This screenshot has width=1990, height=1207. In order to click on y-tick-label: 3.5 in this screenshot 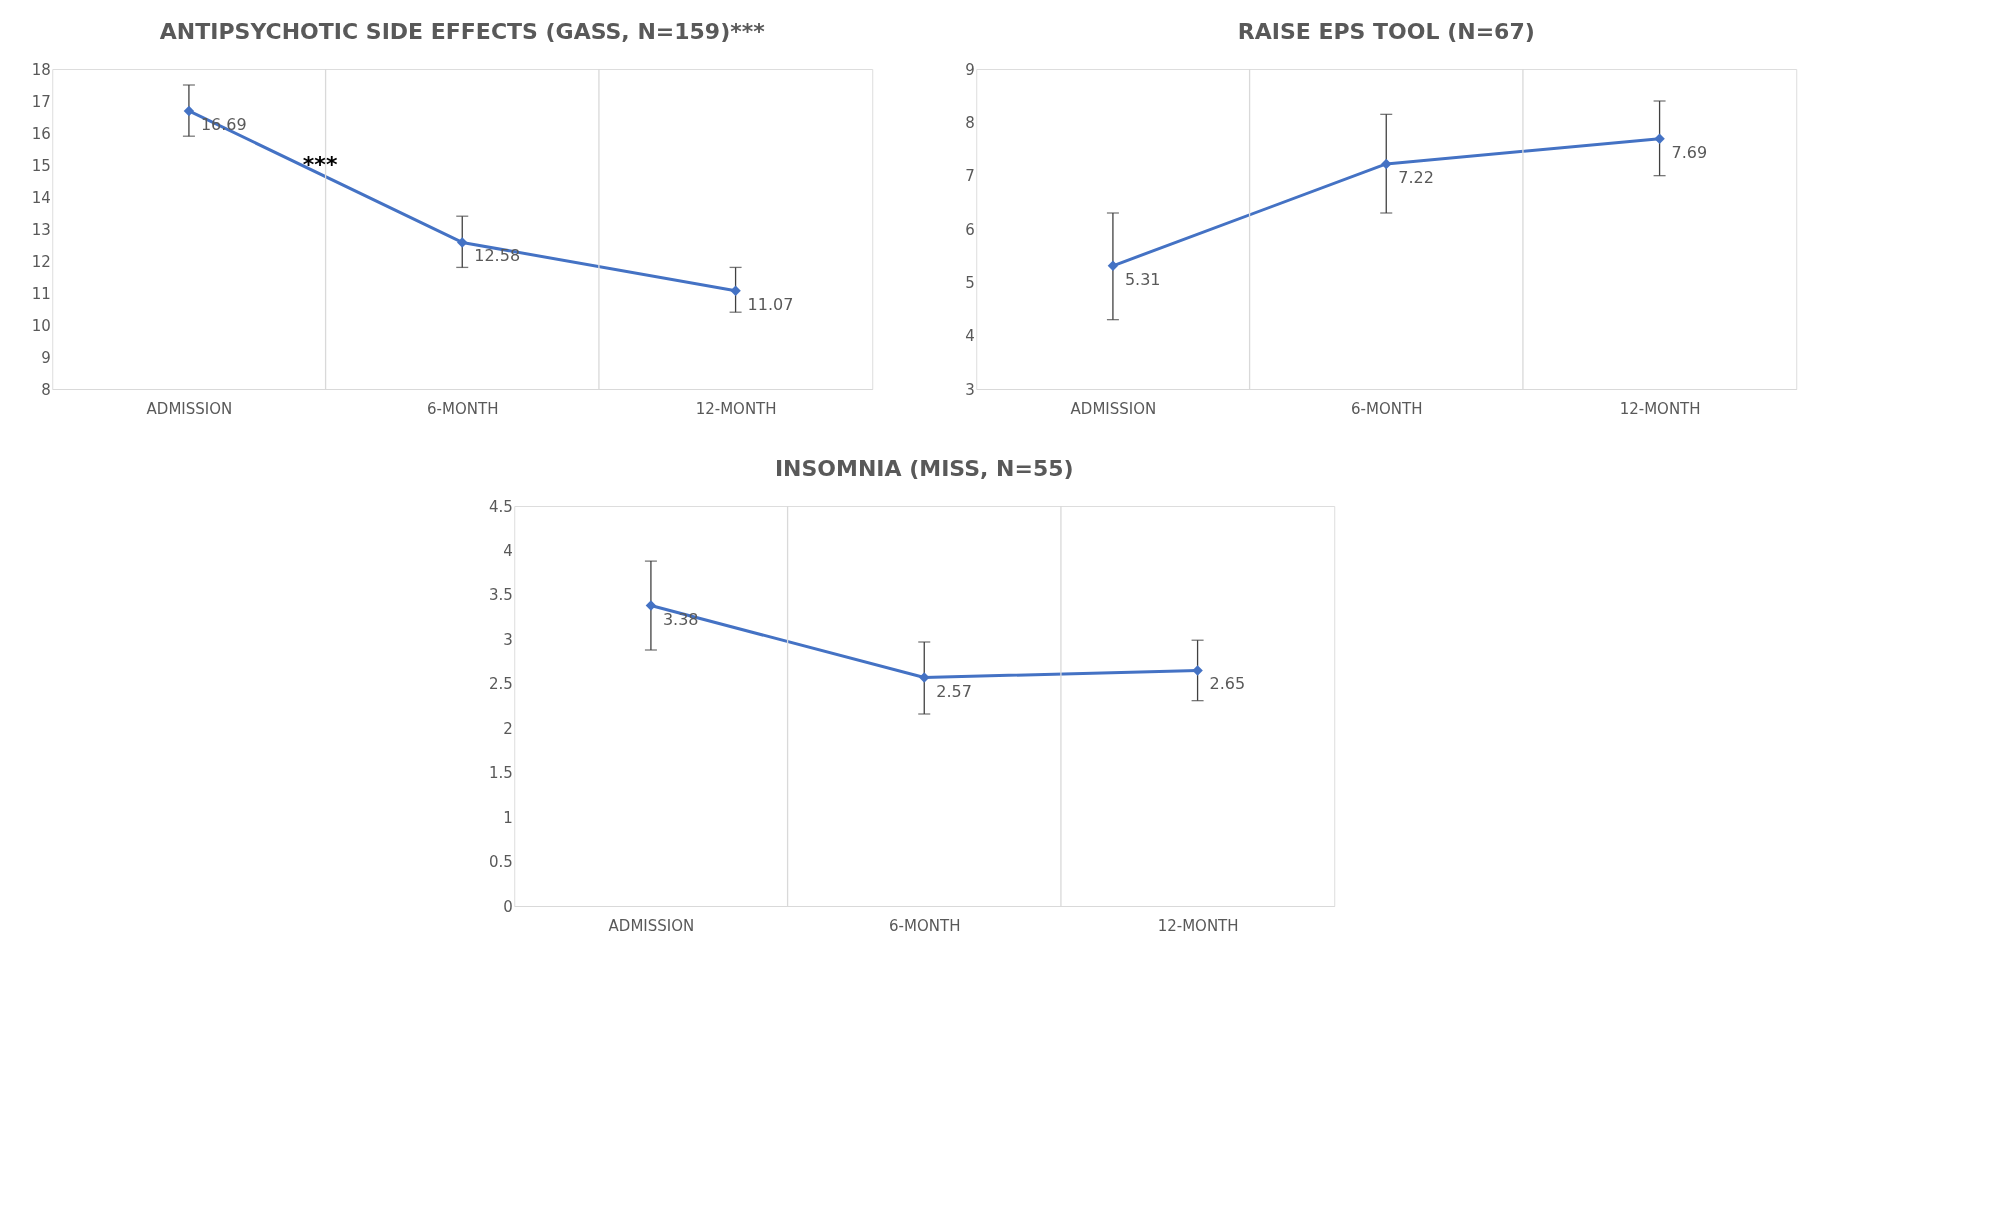, I will do `click(500, 595)`.